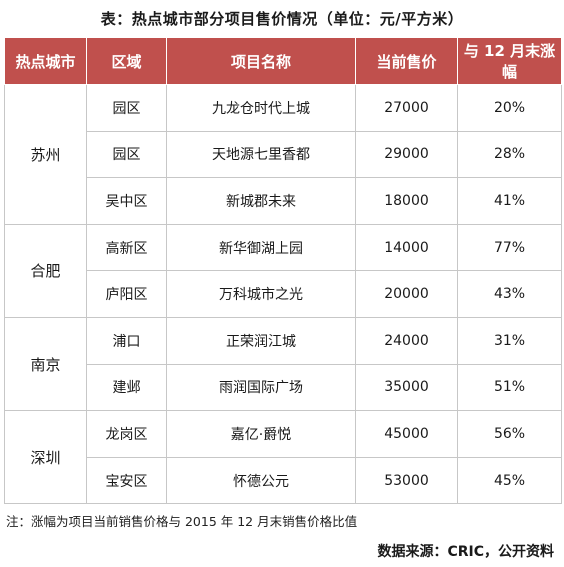 Image resolution: width=564 pixels, height=567 pixels. What do you see at coordinates (510, 61) in the screenshot?
I see `header-change: 与 12 月末涨幅` at bounding box center [510, 61].